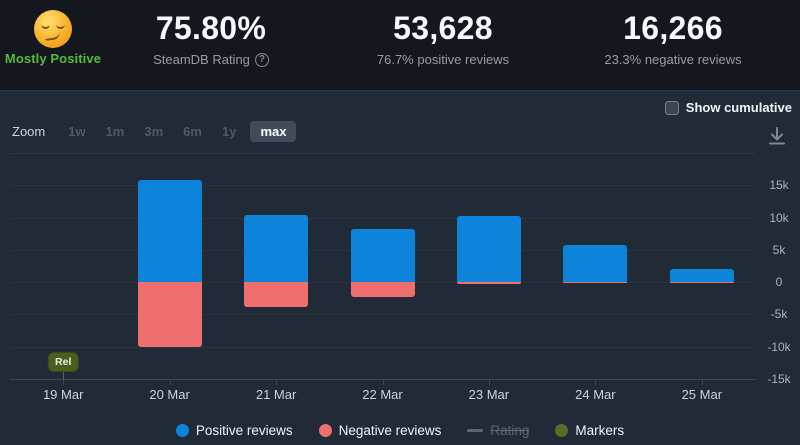  Describe the element at coordinates (382, 289) in the screenshot. I see `bar-negative-22-Mar` at that location.